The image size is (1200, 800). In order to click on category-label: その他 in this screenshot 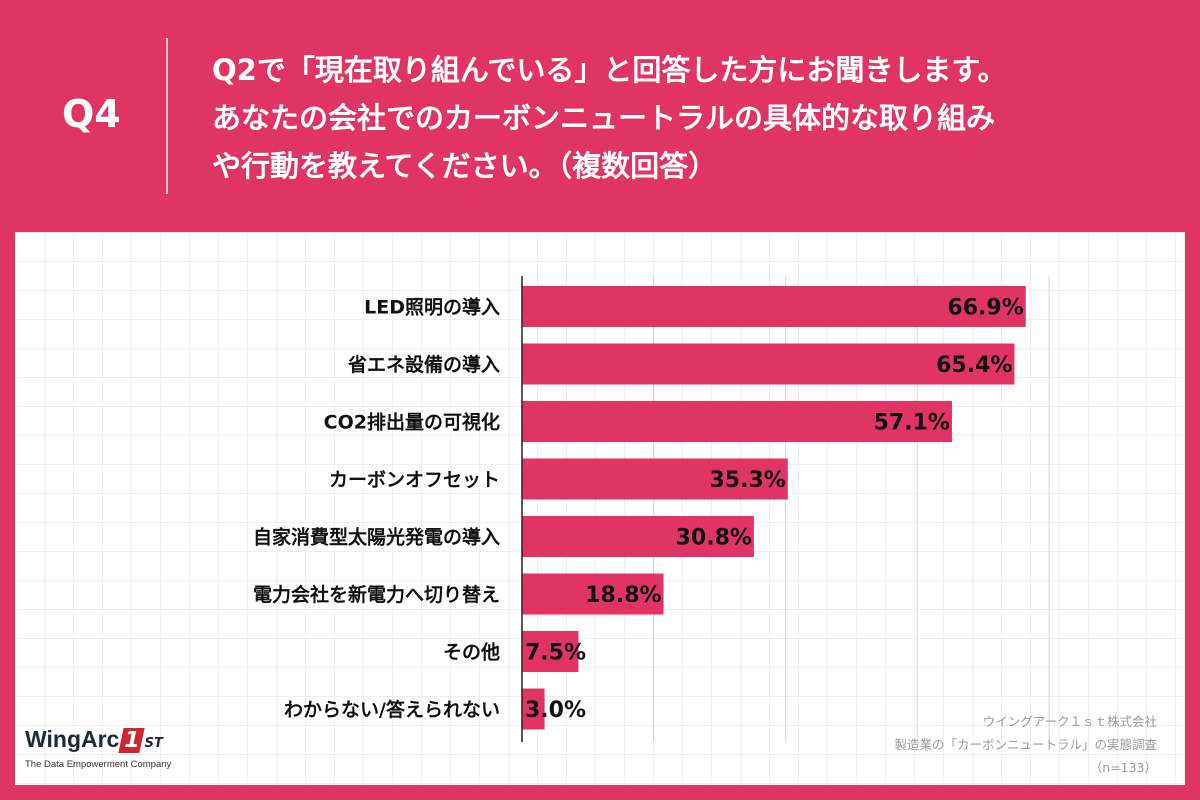, I will do `click(471, 652)`.